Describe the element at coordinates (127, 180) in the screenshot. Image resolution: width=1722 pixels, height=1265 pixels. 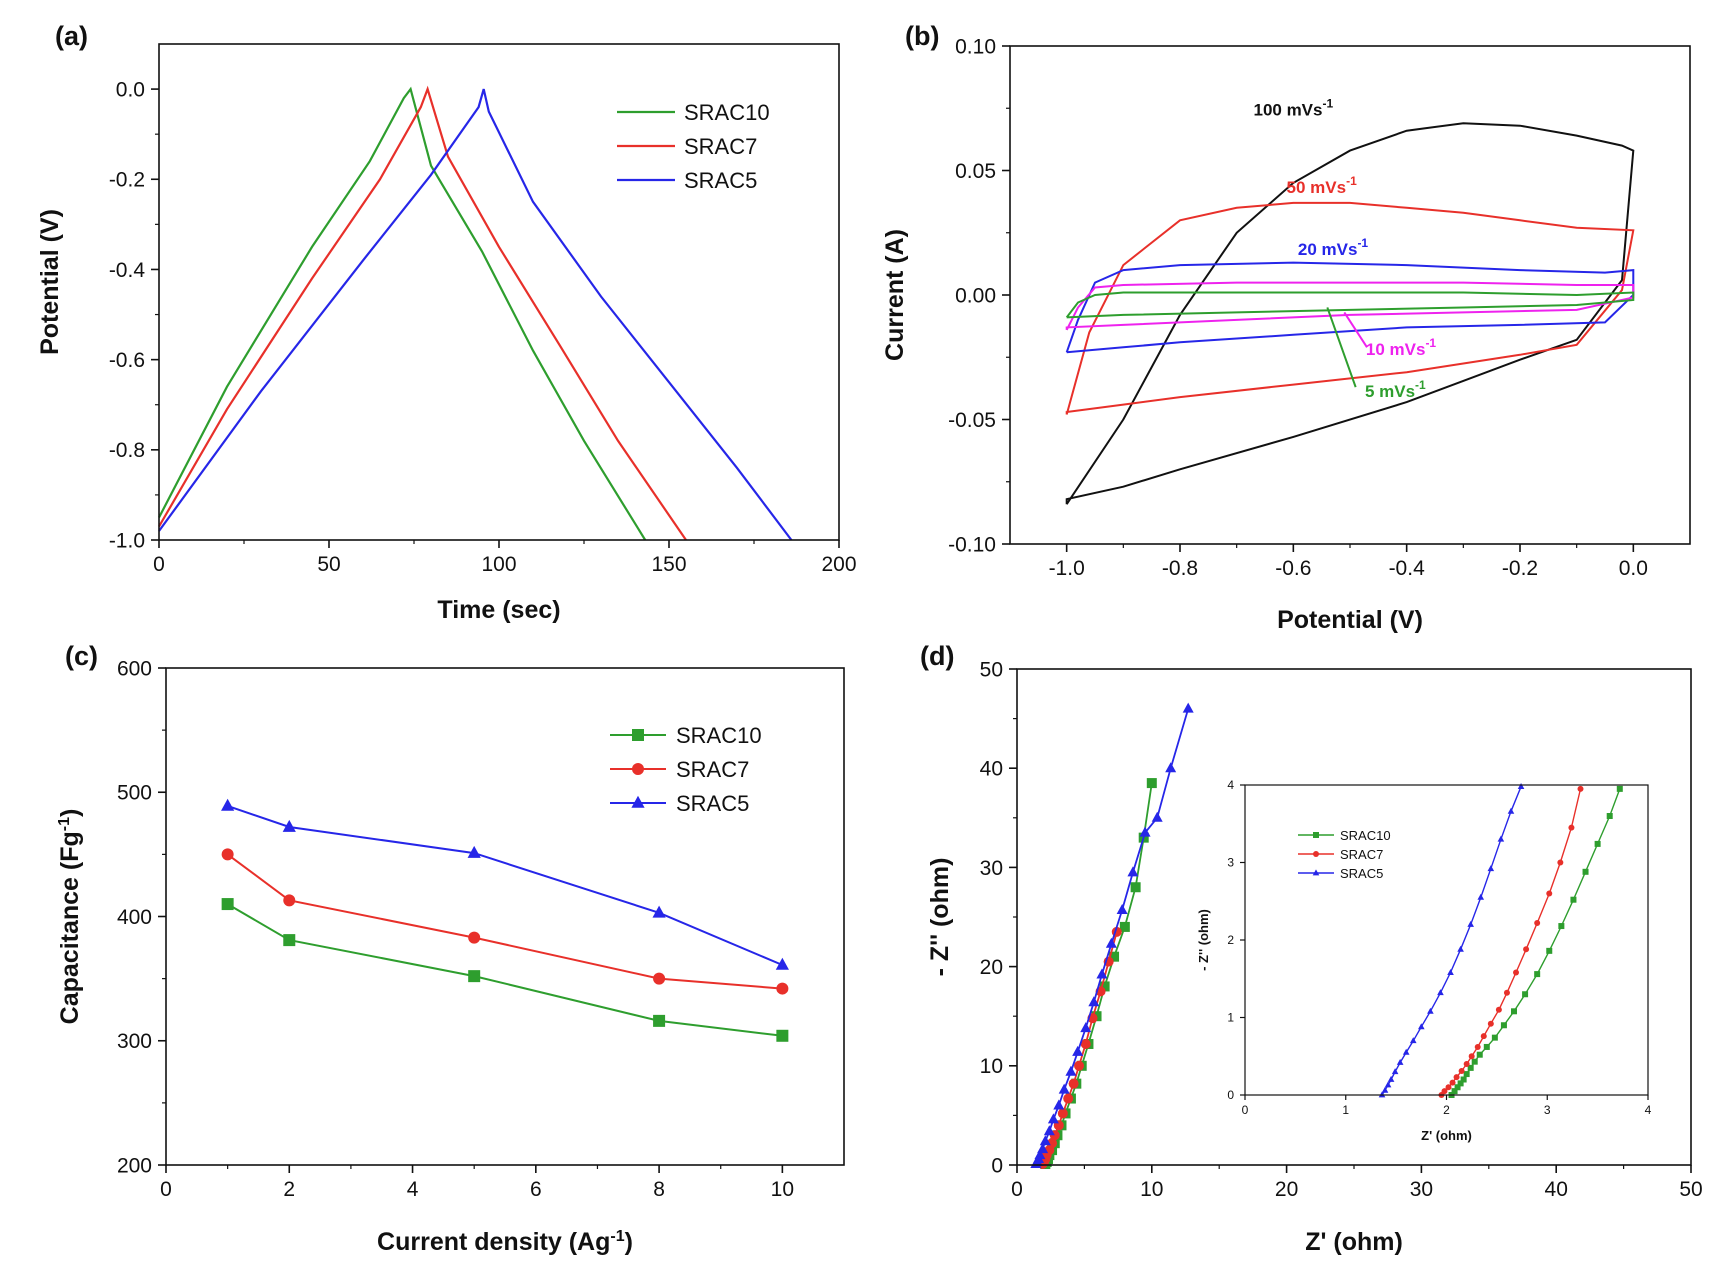
I see `a-ytick-label: -0.2` at that location.